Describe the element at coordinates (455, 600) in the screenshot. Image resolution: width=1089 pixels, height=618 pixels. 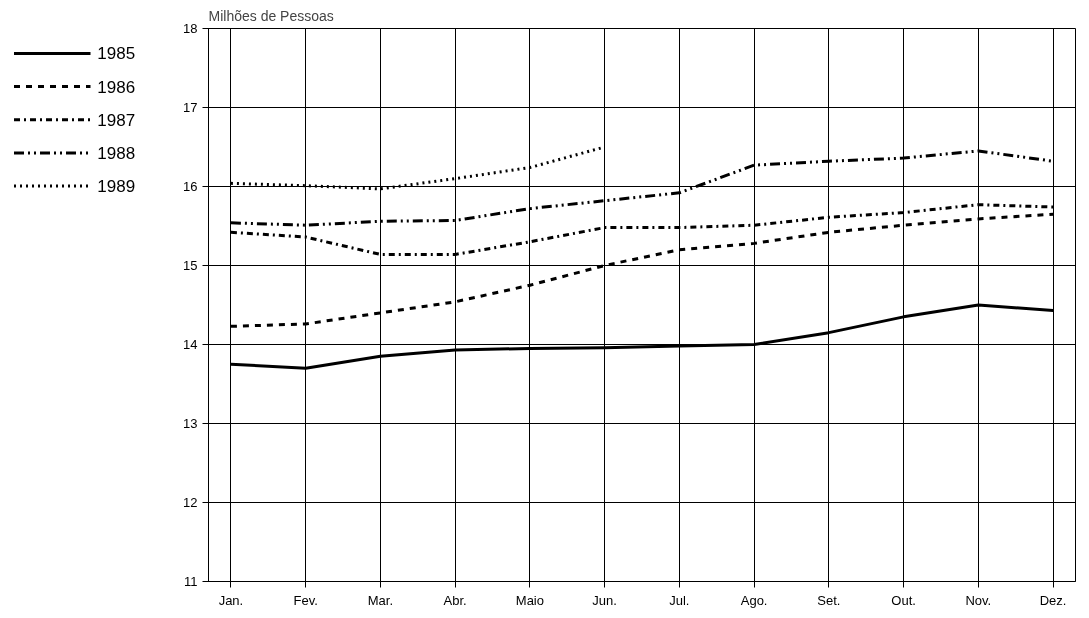
I see `x-tick-label: Abr.` at that location.